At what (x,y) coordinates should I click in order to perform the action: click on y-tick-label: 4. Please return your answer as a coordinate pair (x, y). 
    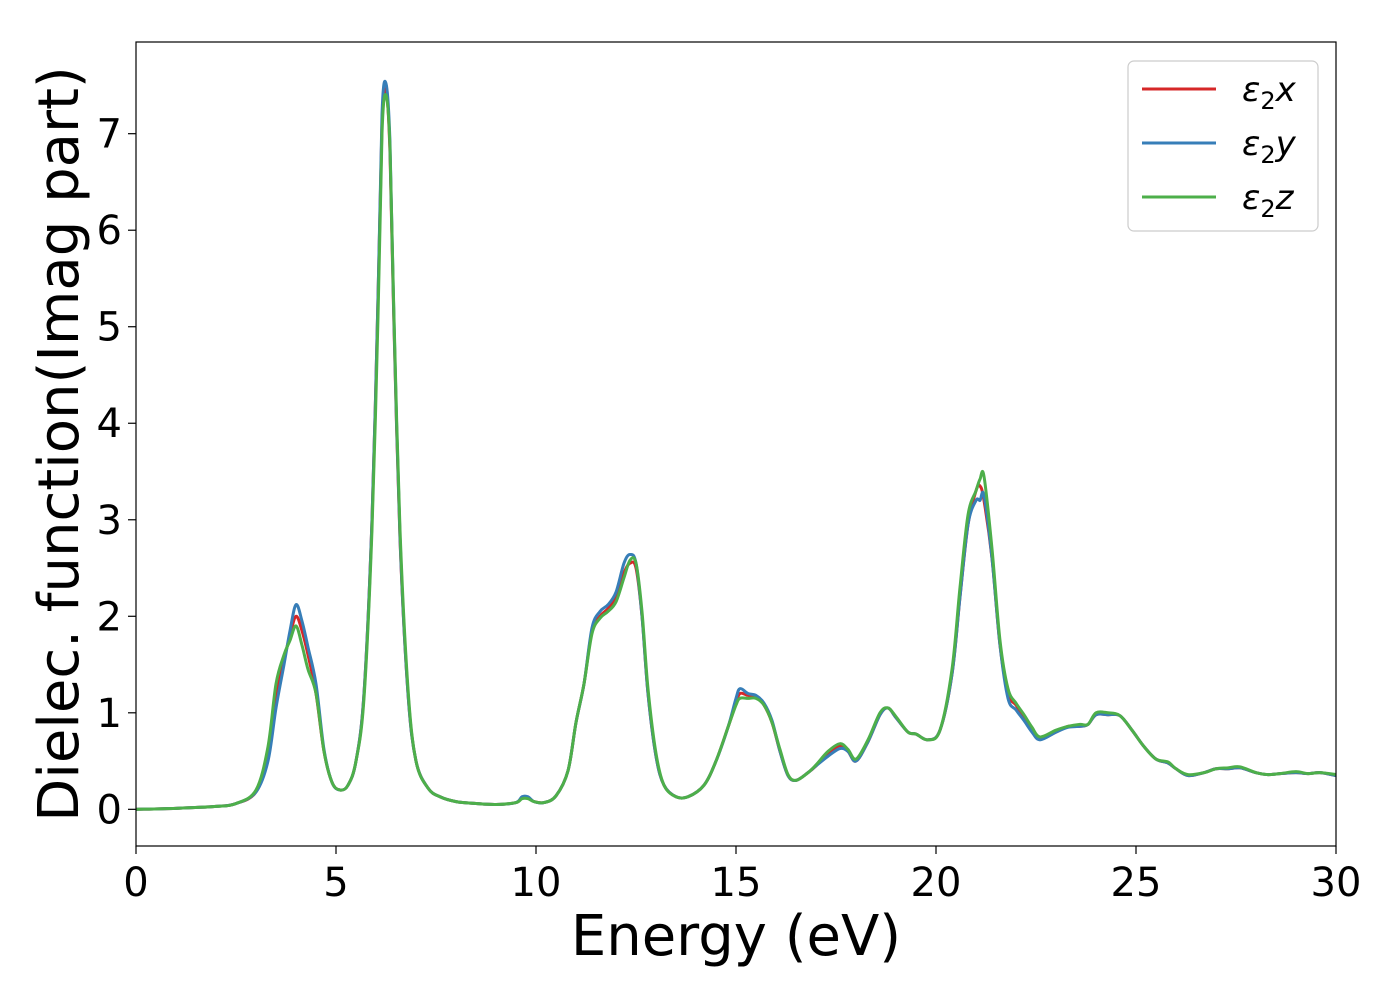
    Looking at the image, I should click on (109, 424).